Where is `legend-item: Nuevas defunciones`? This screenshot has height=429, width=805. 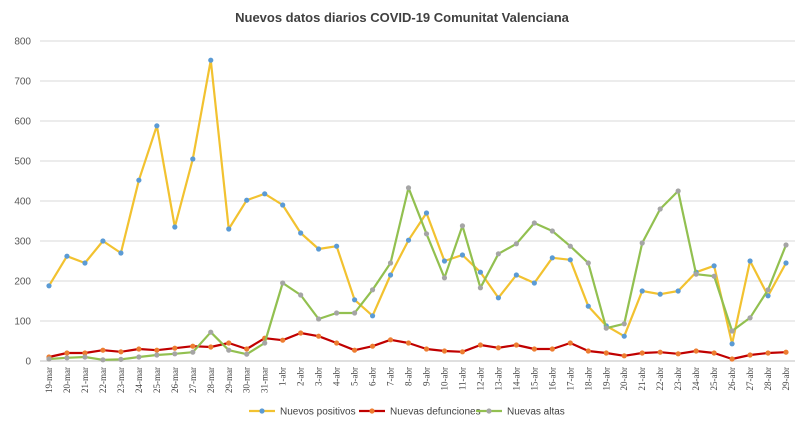 legend-item: Nuevas defunciones is located at coordinates (420, 412).